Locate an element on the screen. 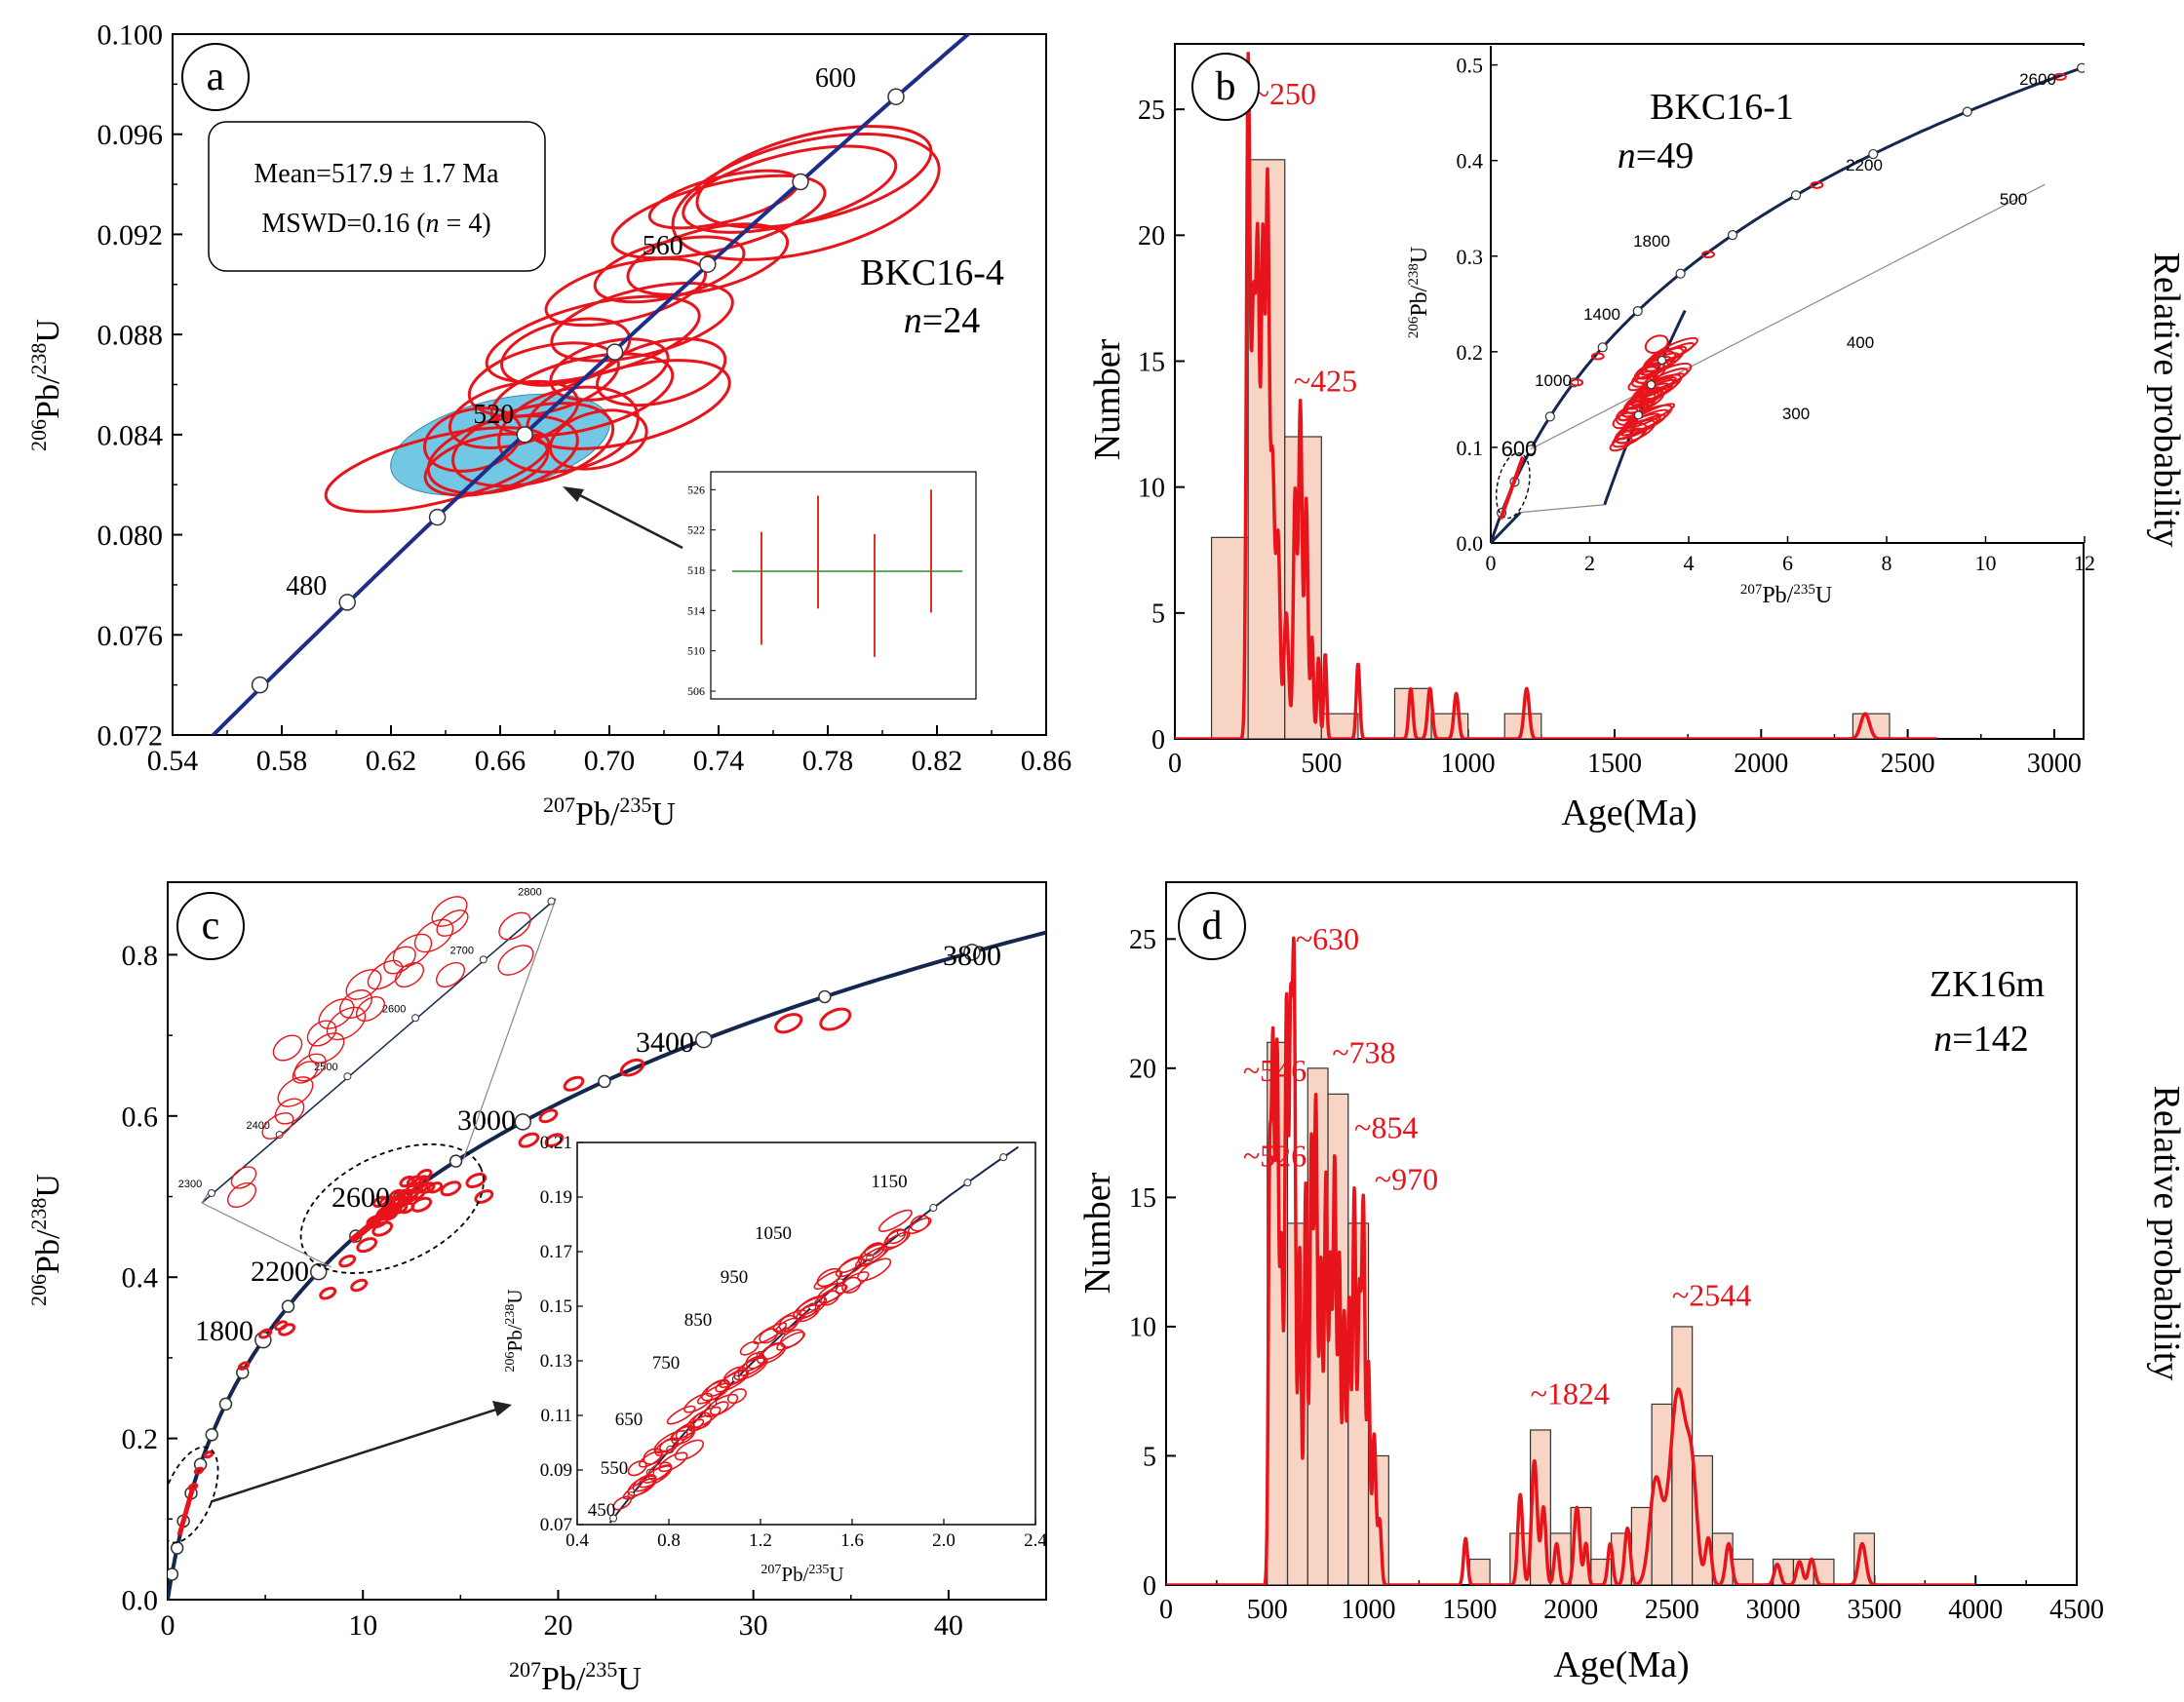 This screenshot has height=1702, width=2184. inset-zoom-marker is located at coordinates (1662, 360).